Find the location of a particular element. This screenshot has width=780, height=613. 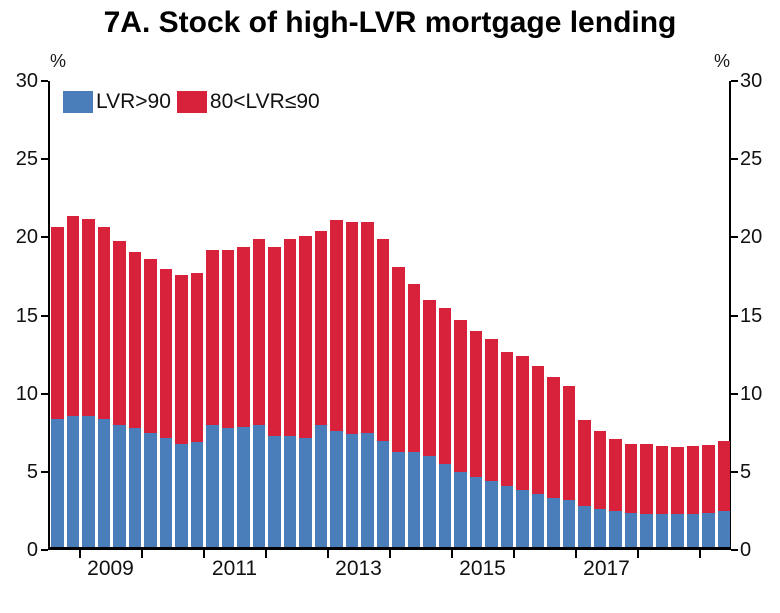

y-tick-label-right-0: 0 is located at coordinates (746, 550).